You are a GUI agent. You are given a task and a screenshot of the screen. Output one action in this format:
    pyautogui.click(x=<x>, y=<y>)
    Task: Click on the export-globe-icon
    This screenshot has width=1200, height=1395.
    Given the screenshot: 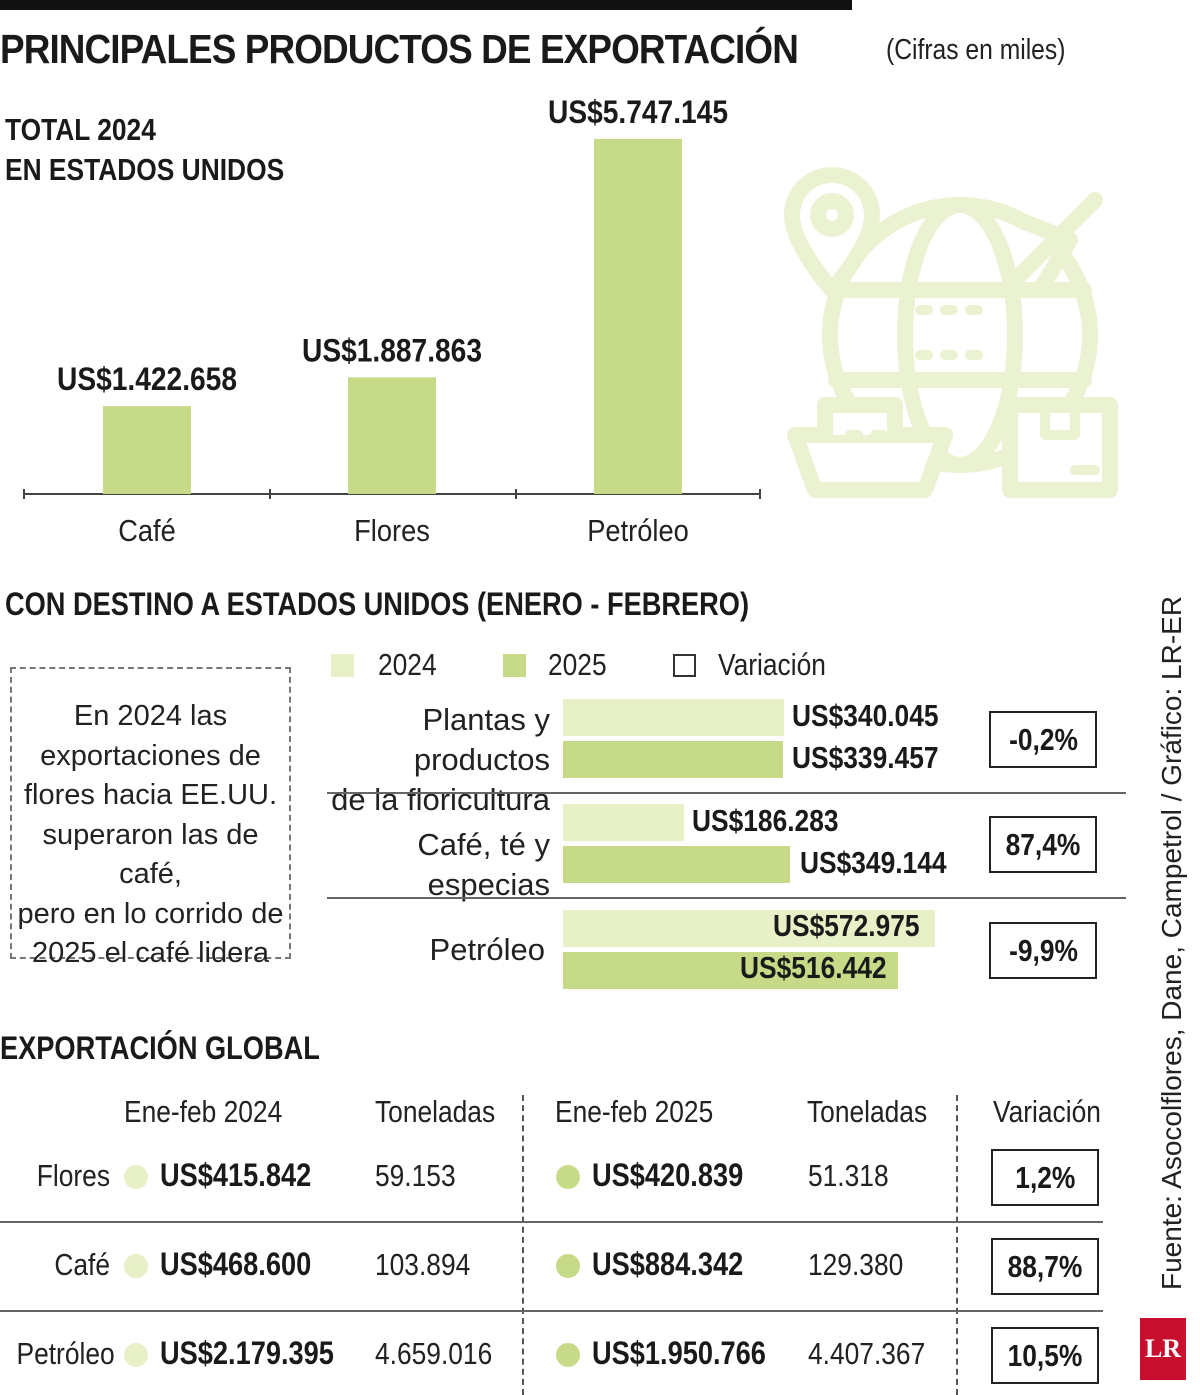 What is the action you would take?
    pyautogui.click(x=951, y=332)
    